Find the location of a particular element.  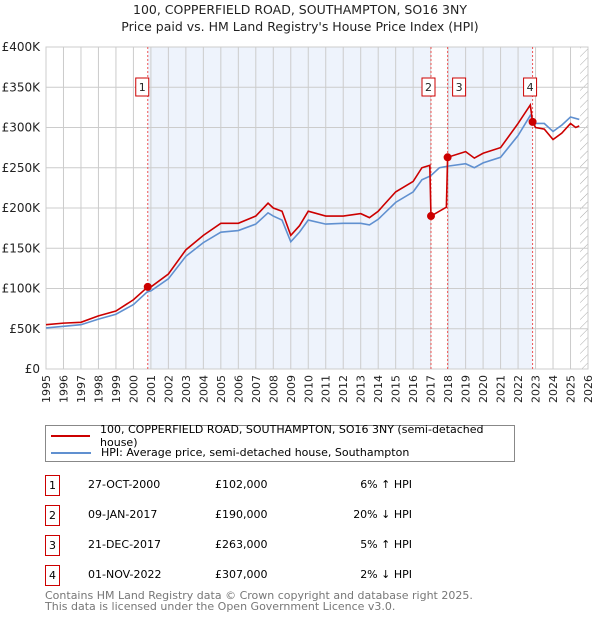

sale-label: 3 is located at coordinates (459, 87).